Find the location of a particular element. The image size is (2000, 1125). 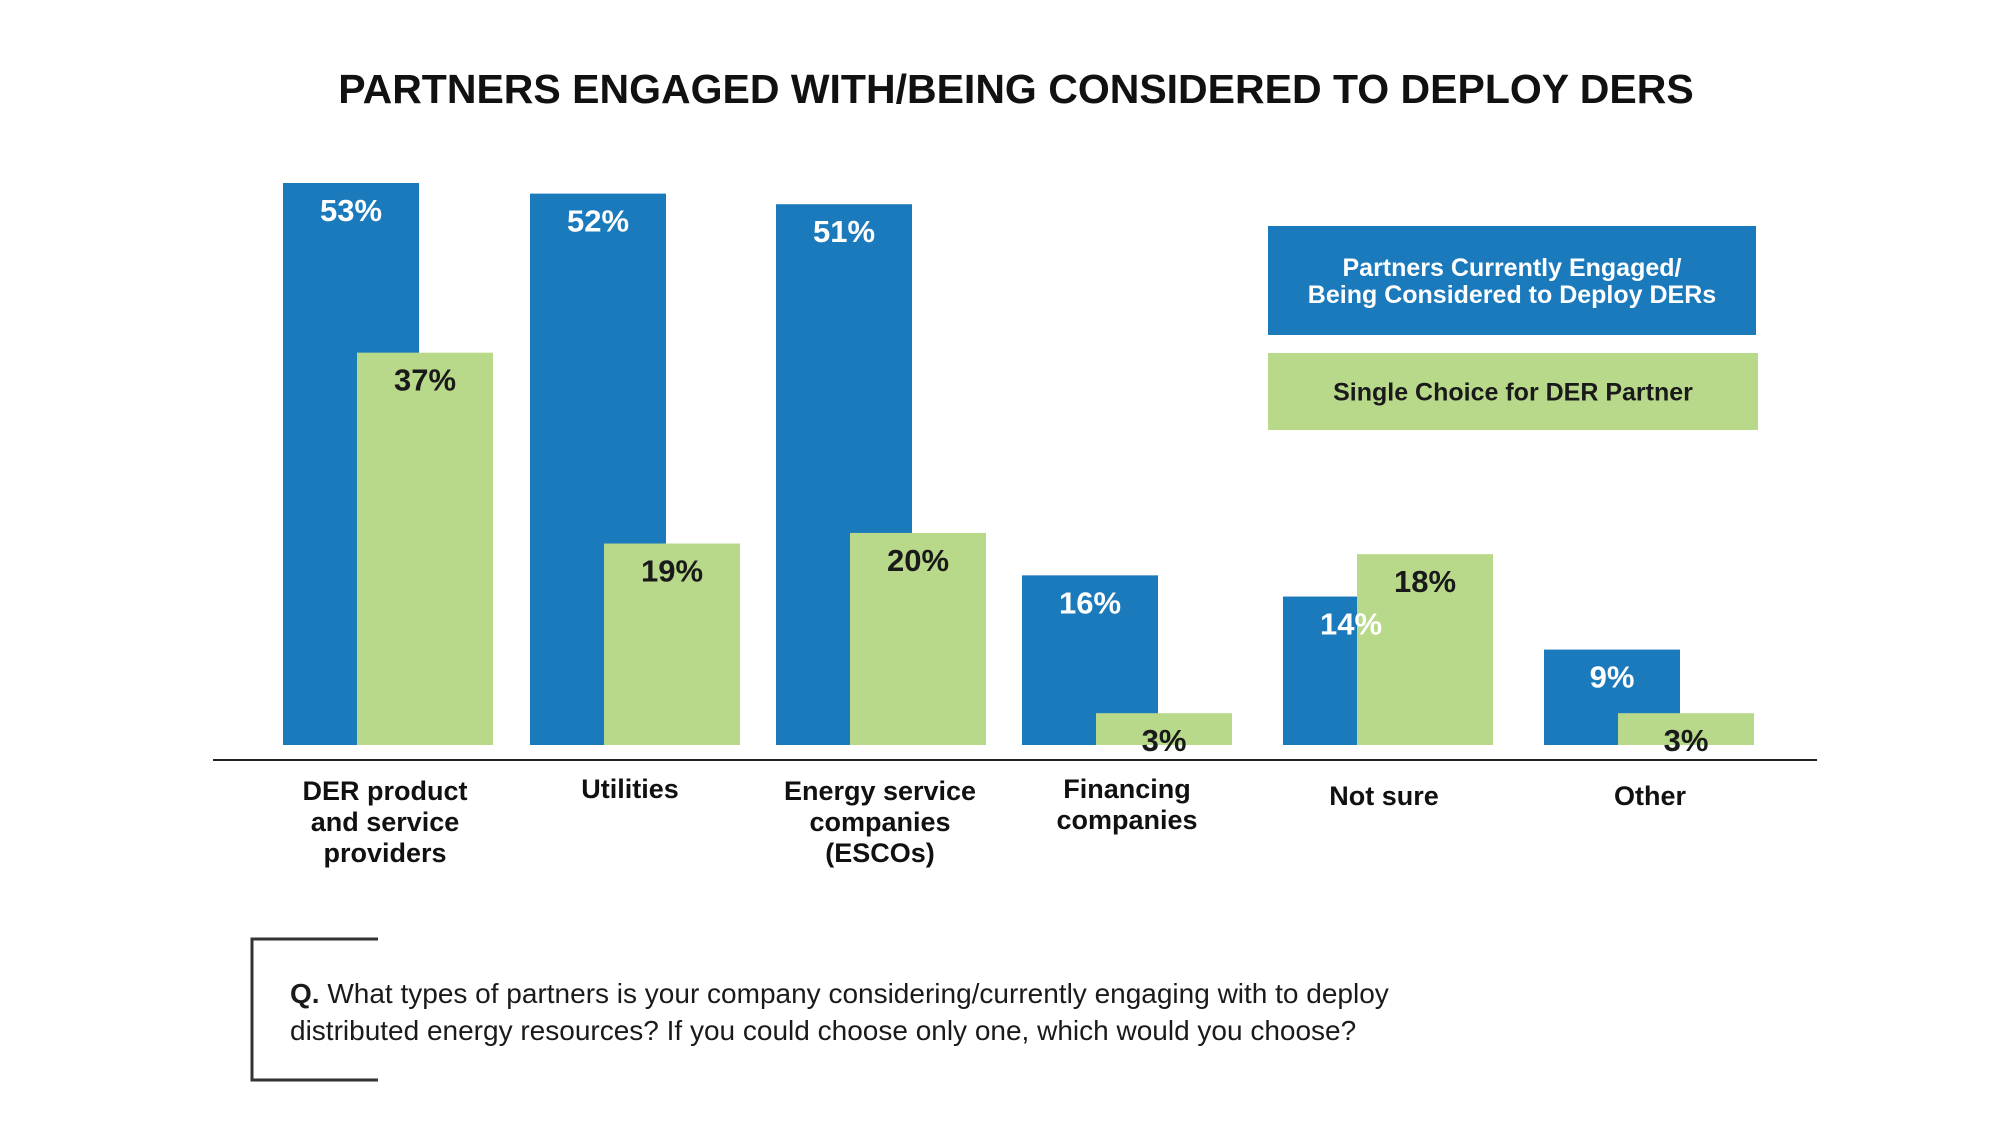

data-label-s2-6: 3% is located at coordinates (1686, 740).